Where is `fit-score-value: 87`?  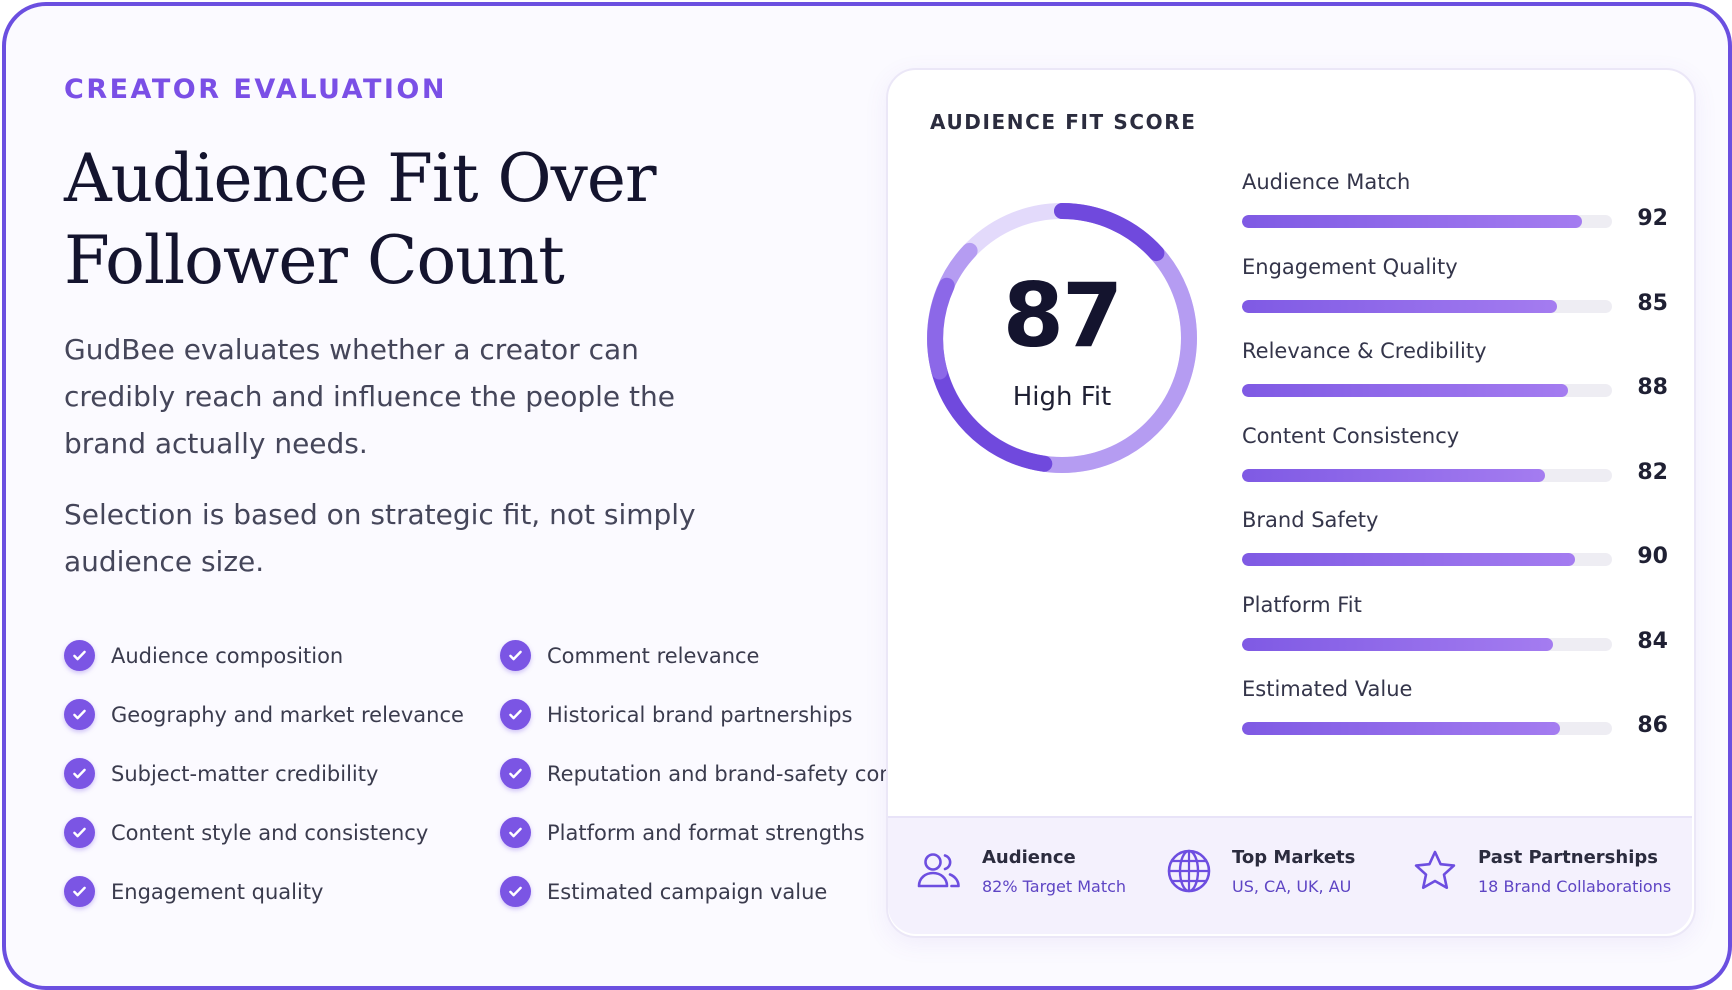
fit-score-value: 87 is located at coordinates (1062, 315).